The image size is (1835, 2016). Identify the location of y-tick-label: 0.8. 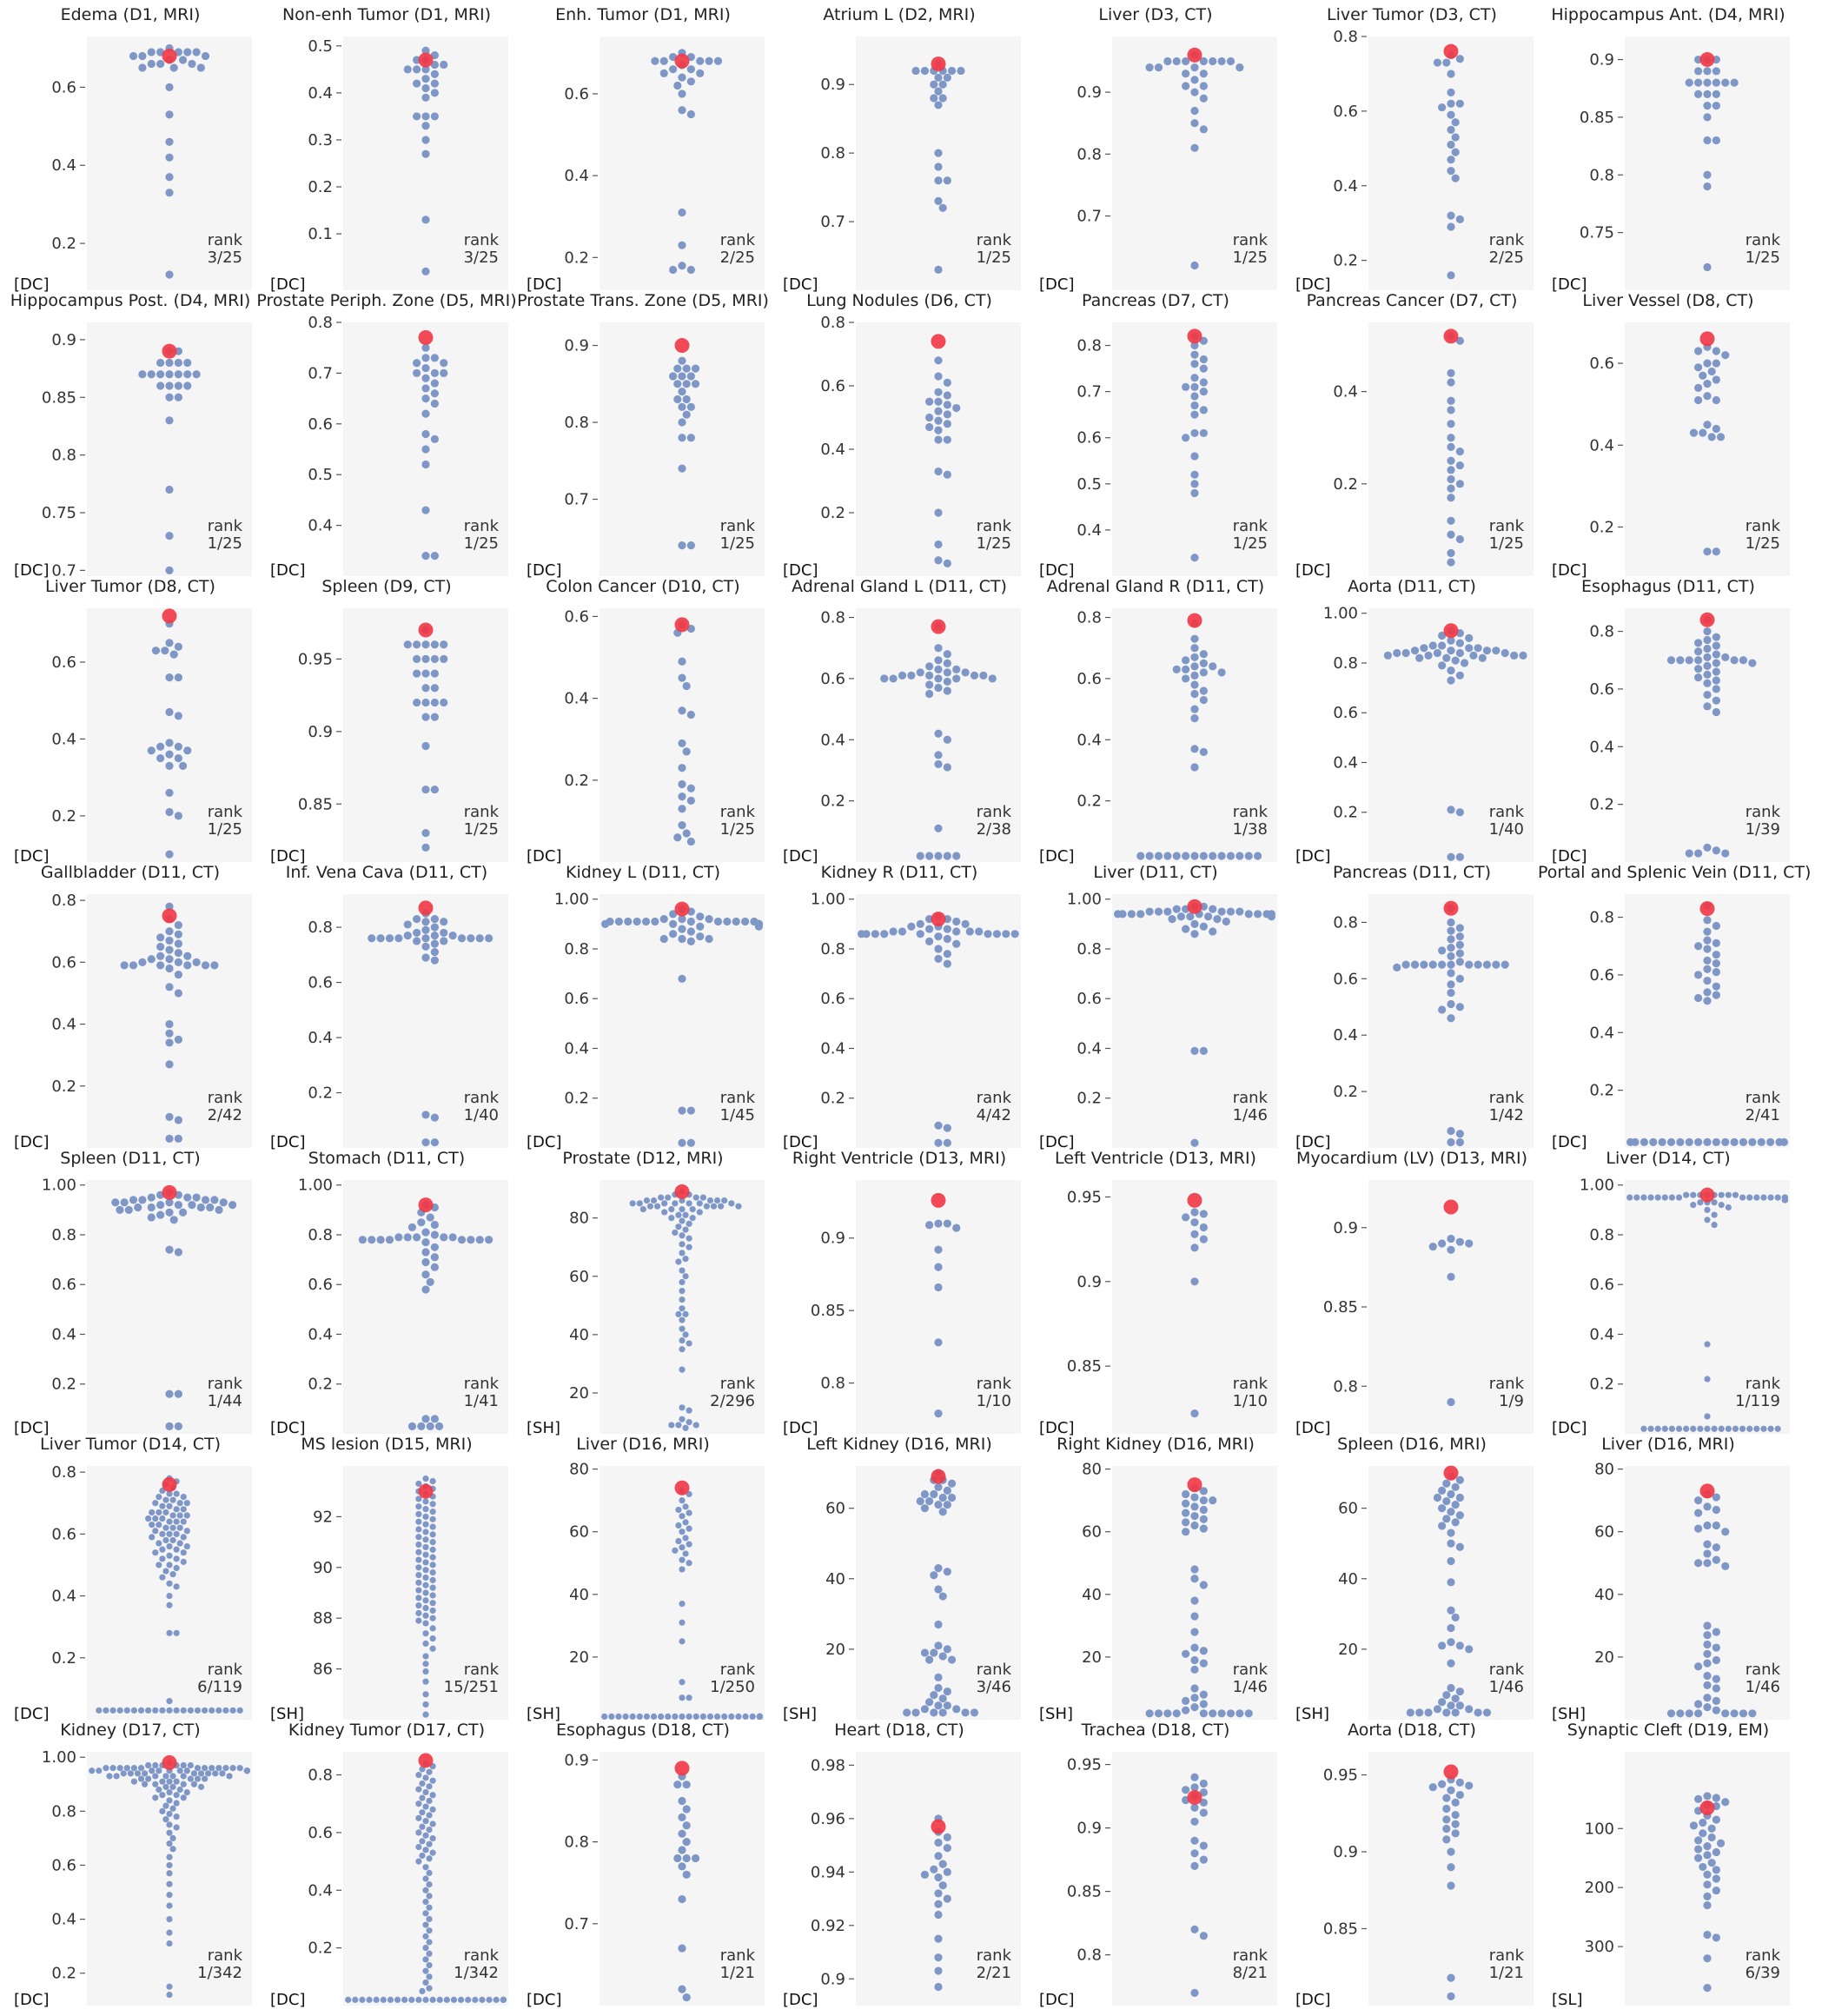
(320, 927).